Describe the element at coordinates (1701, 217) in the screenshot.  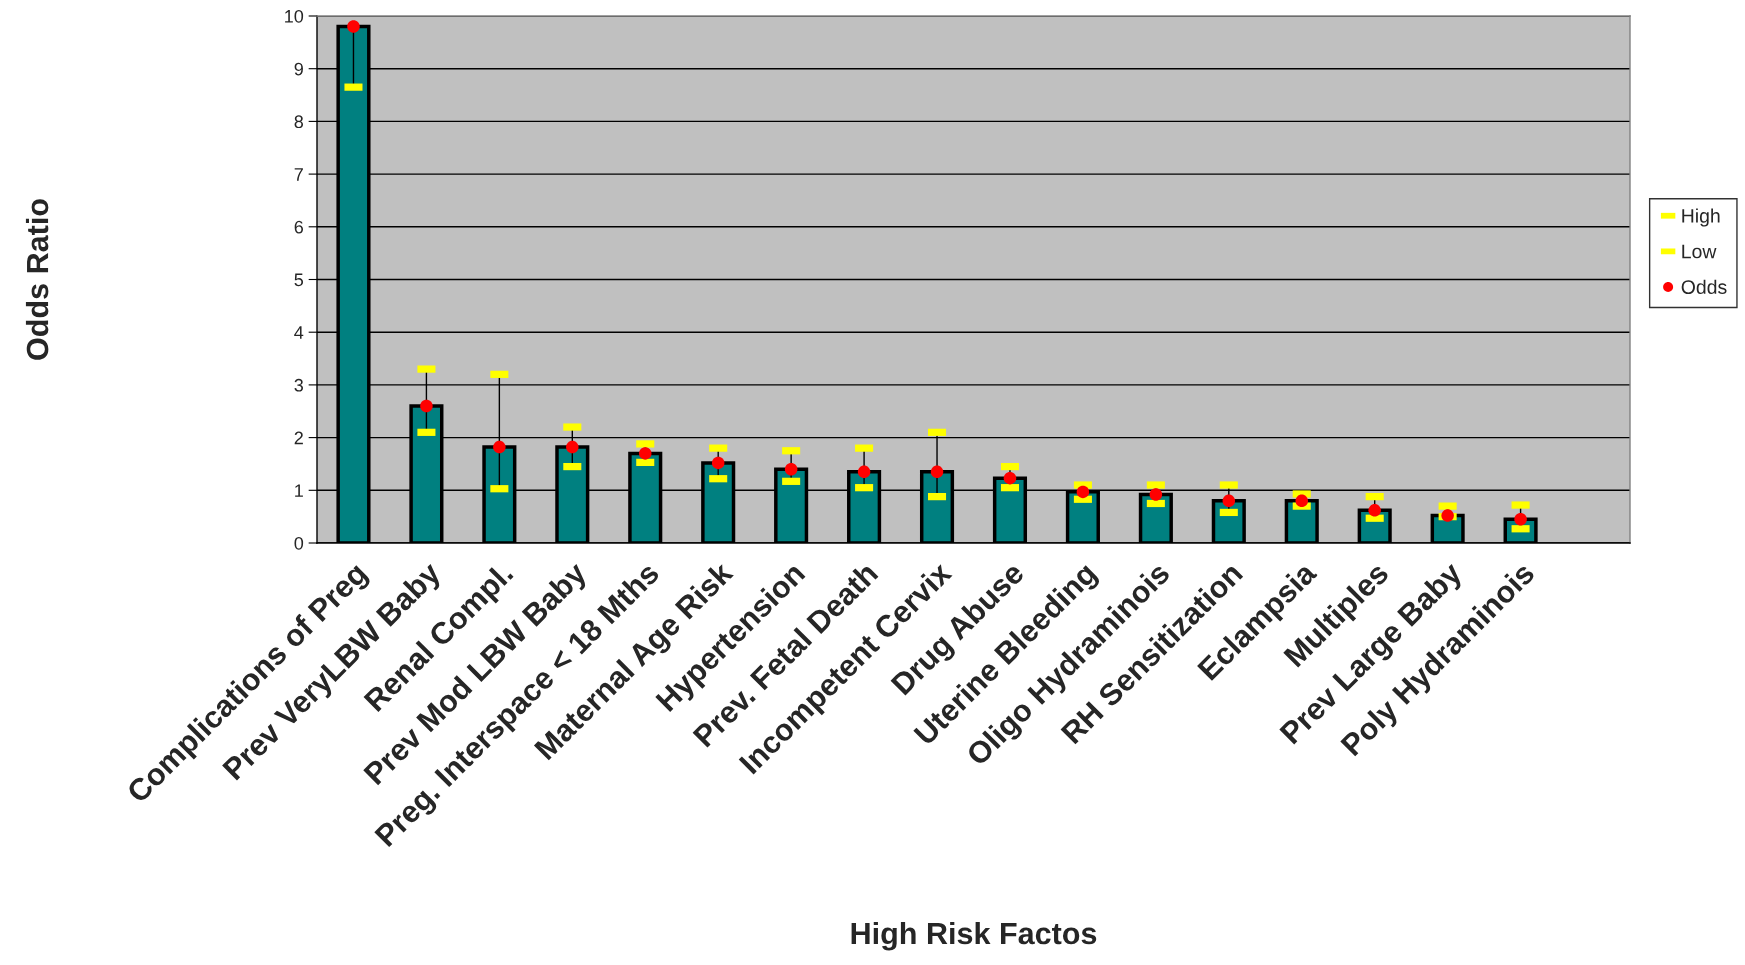
I see `legend-label: High` at that location.